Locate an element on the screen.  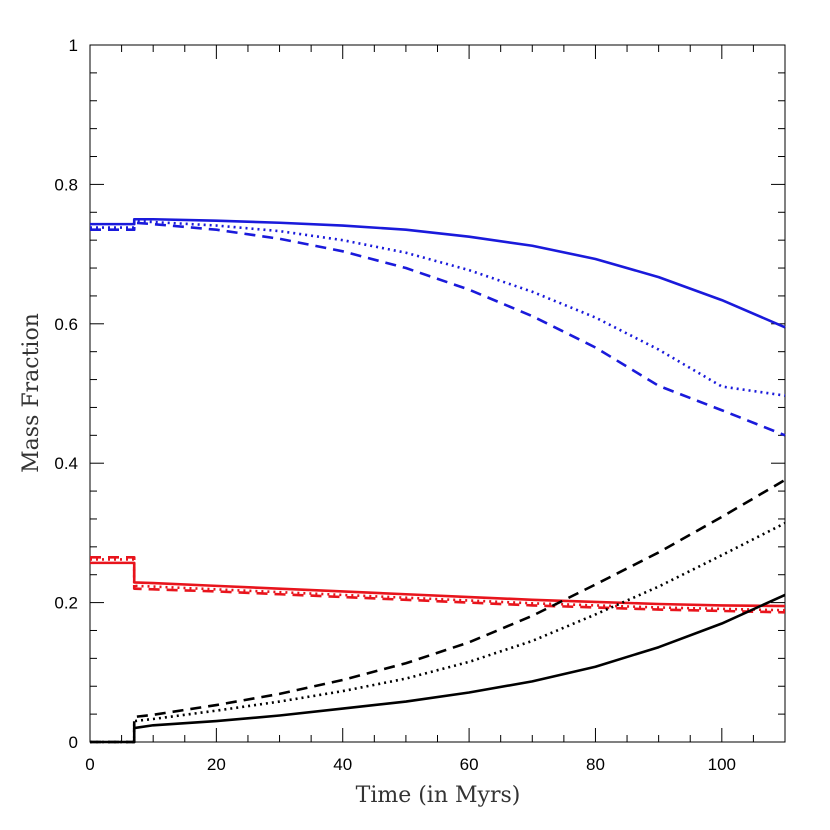
x-tick-label: 40 is located at coordinates (342, 764).